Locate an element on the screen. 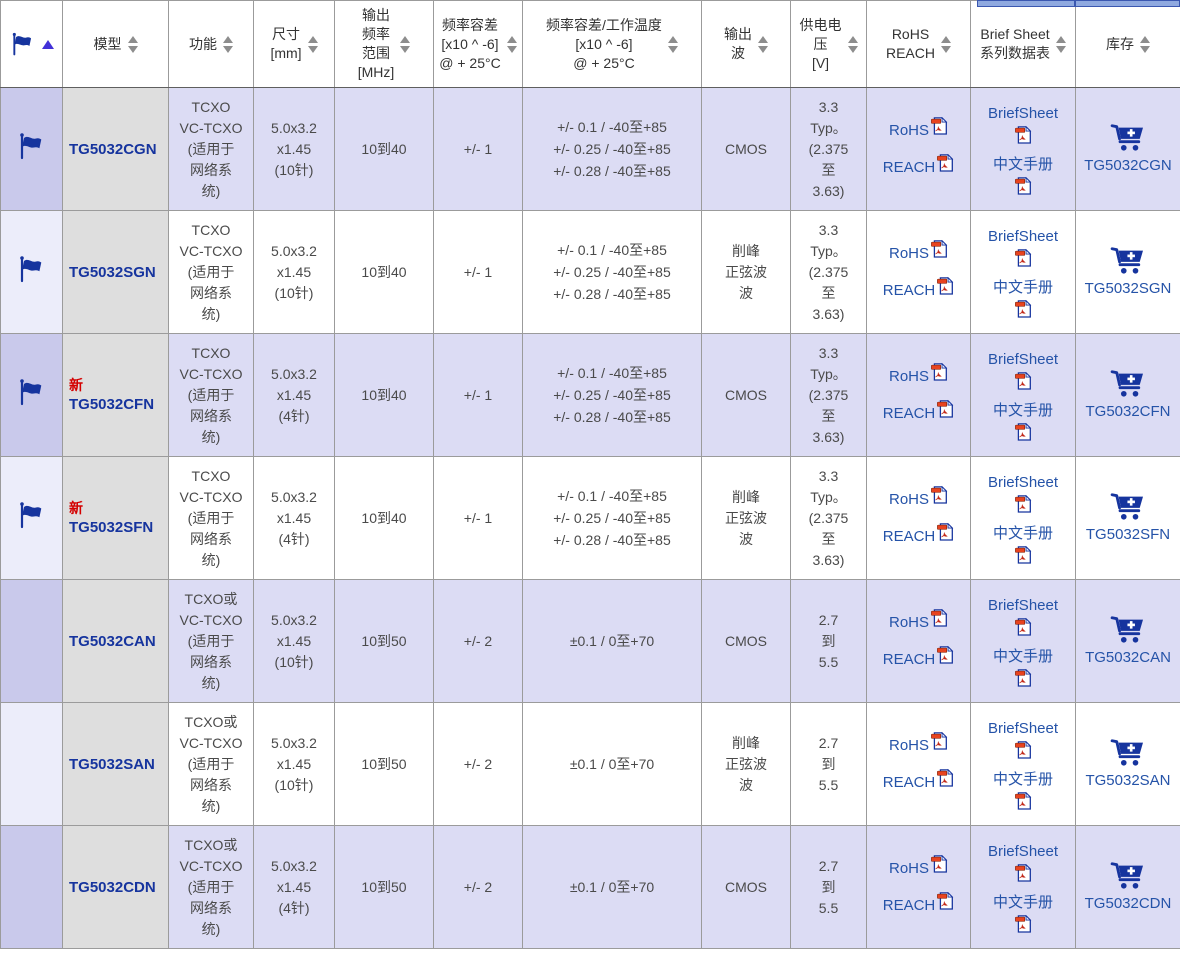  stock-model-link: TG5032SAN is located at coordinates (1128, 780).